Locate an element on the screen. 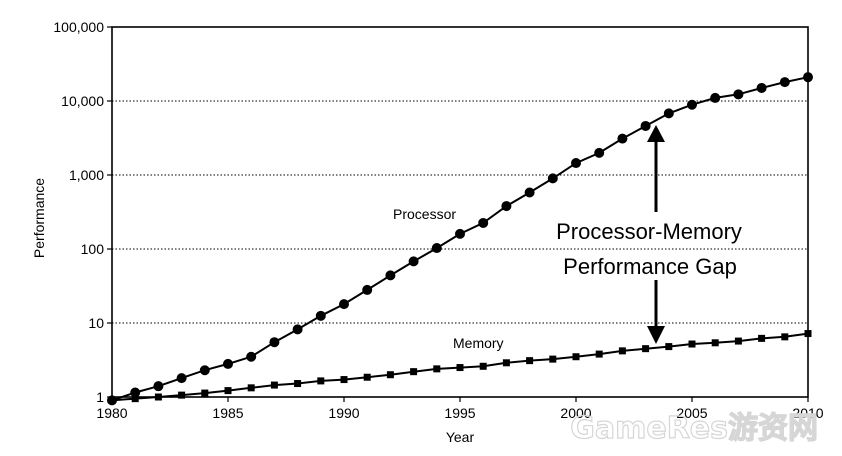  x-axis-ticks: 1980 1985 1990 1995 2000 2005 2010 is located at coordinates (460, 409).